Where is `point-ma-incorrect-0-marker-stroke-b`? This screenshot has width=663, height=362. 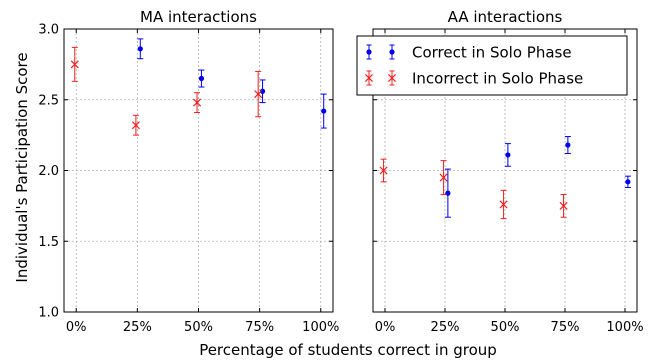
point-ma-incorrect-0-marker-stroke-b is located at coordinates (74, 64).